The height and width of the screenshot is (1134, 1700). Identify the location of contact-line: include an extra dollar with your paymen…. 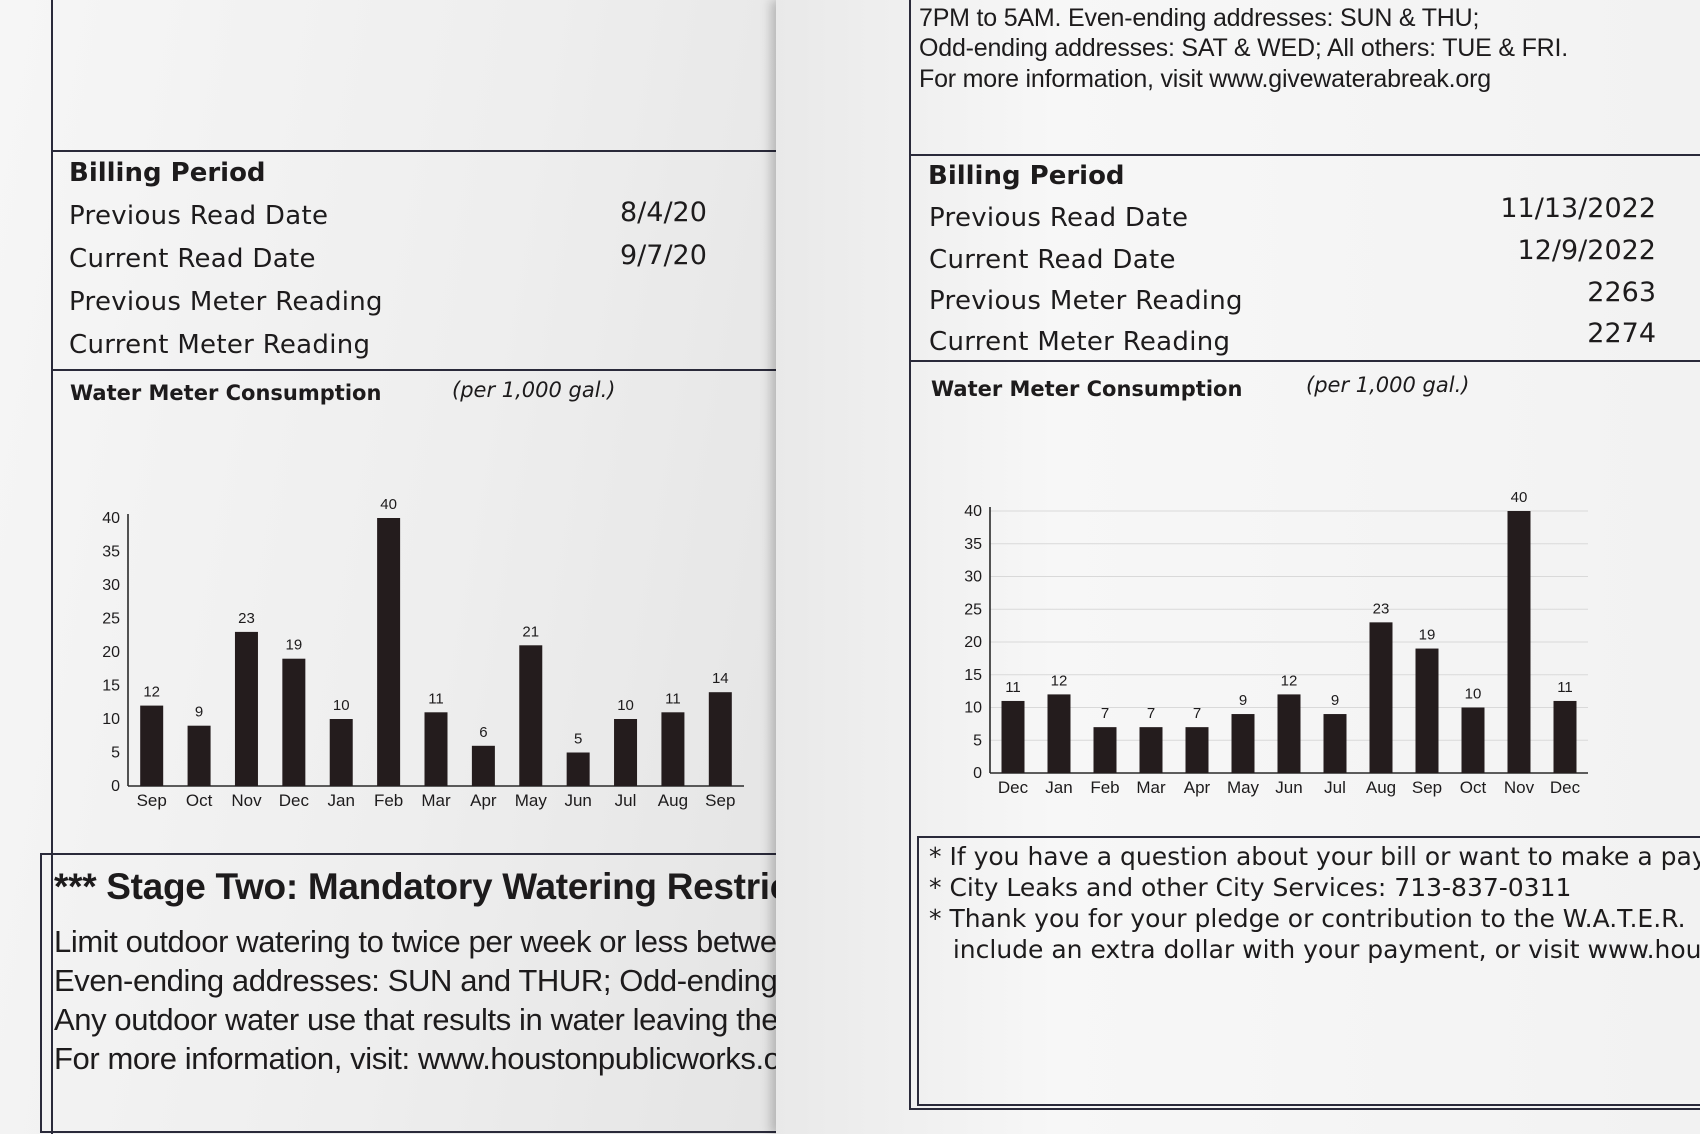
(1314, 949).